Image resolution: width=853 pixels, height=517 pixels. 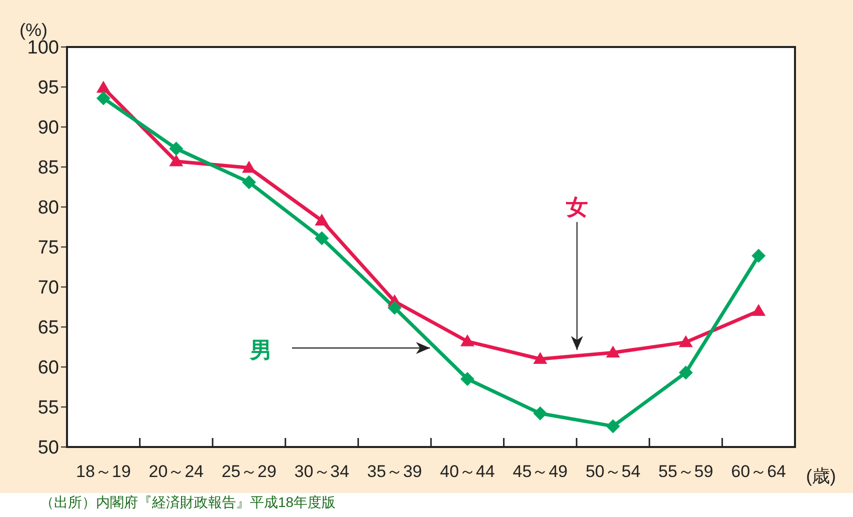 I want to click on y-tick-label: 95, so click(x=48, y=88).